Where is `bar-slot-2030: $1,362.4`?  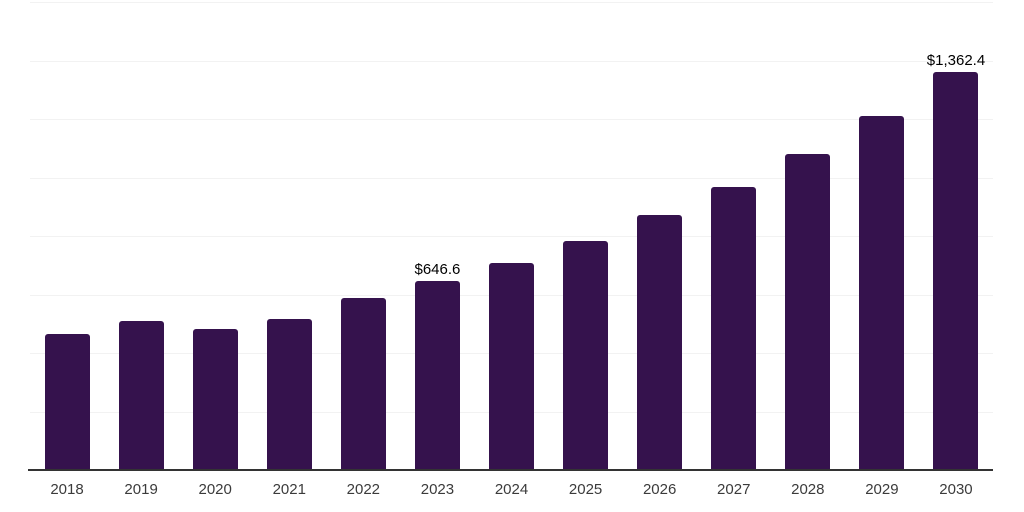
bar-slot-2030: $1,362.4 is located at coordinates (956, 236).